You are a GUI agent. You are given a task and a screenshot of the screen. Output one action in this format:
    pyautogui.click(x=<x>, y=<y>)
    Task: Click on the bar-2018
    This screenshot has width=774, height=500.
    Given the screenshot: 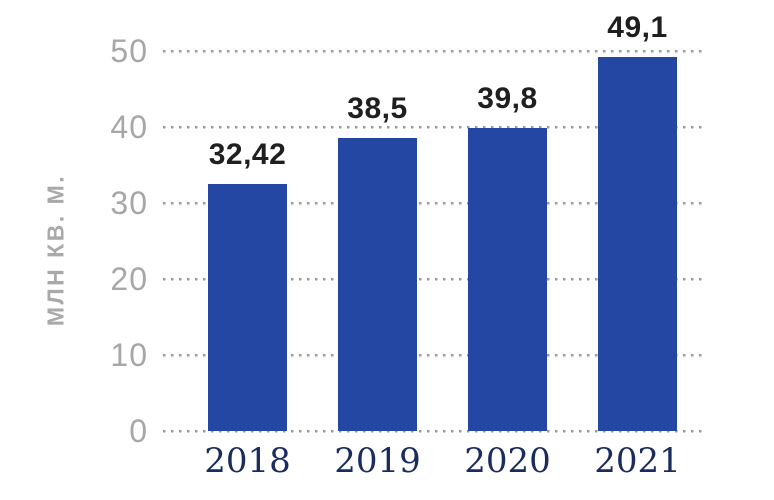 What is the action you would take?
    pyautogui.click(x=247, y=307)
    